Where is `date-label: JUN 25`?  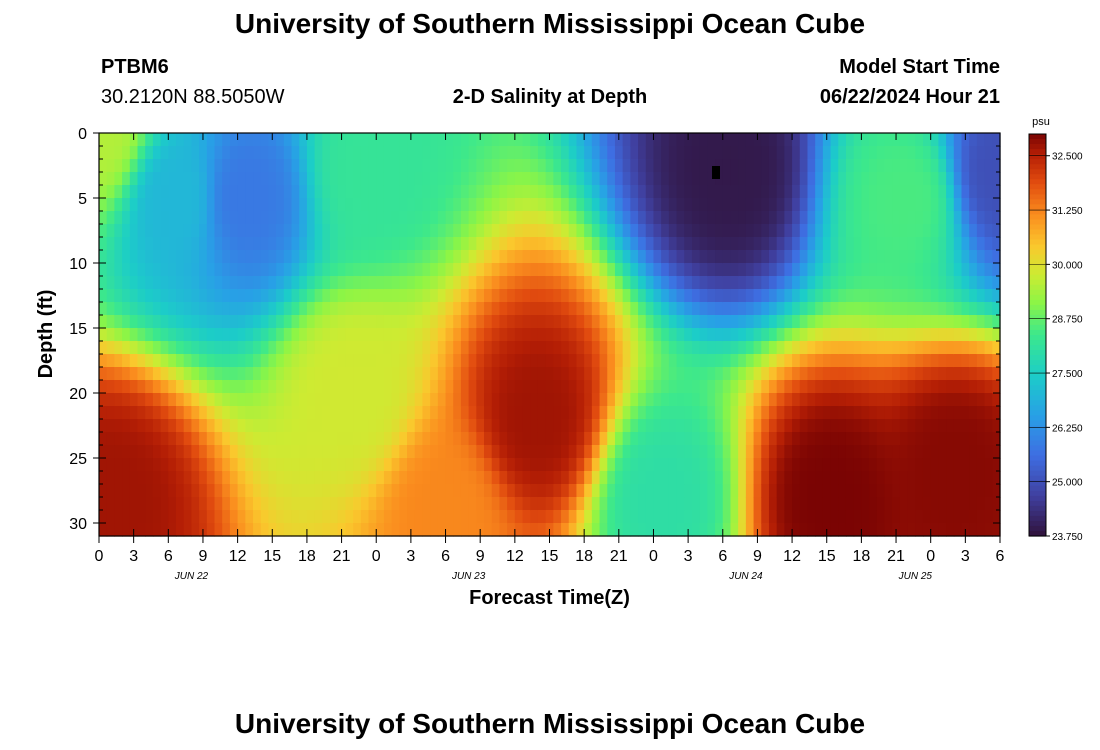
date-label: JUN 25 is located at coordinates (915, 576).